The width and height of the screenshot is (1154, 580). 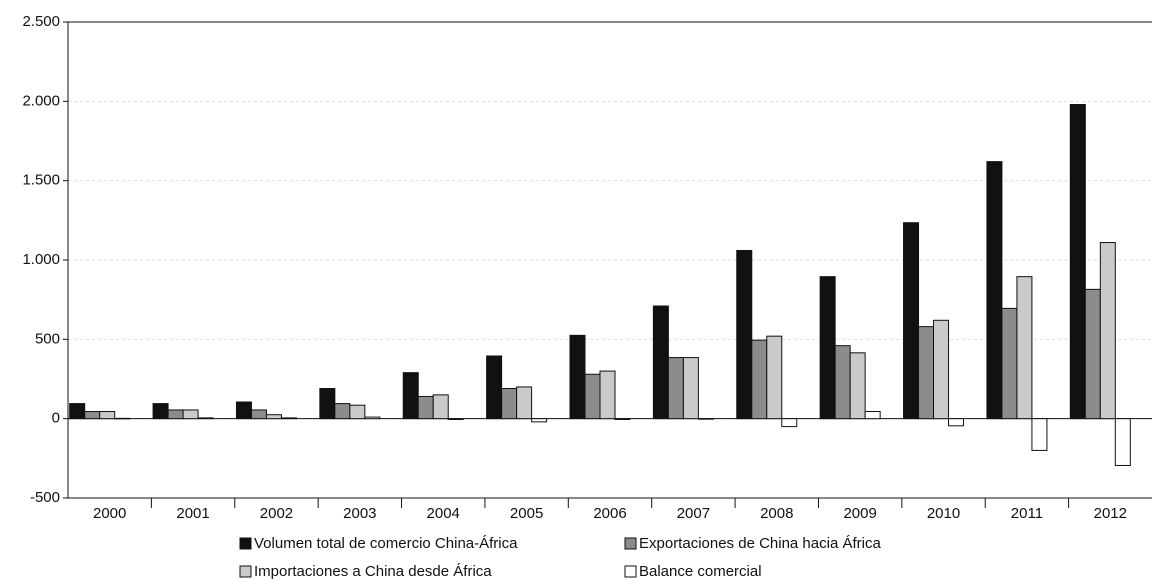 I want to click on x-tick-label: 2001, so click(x=192, y=513).